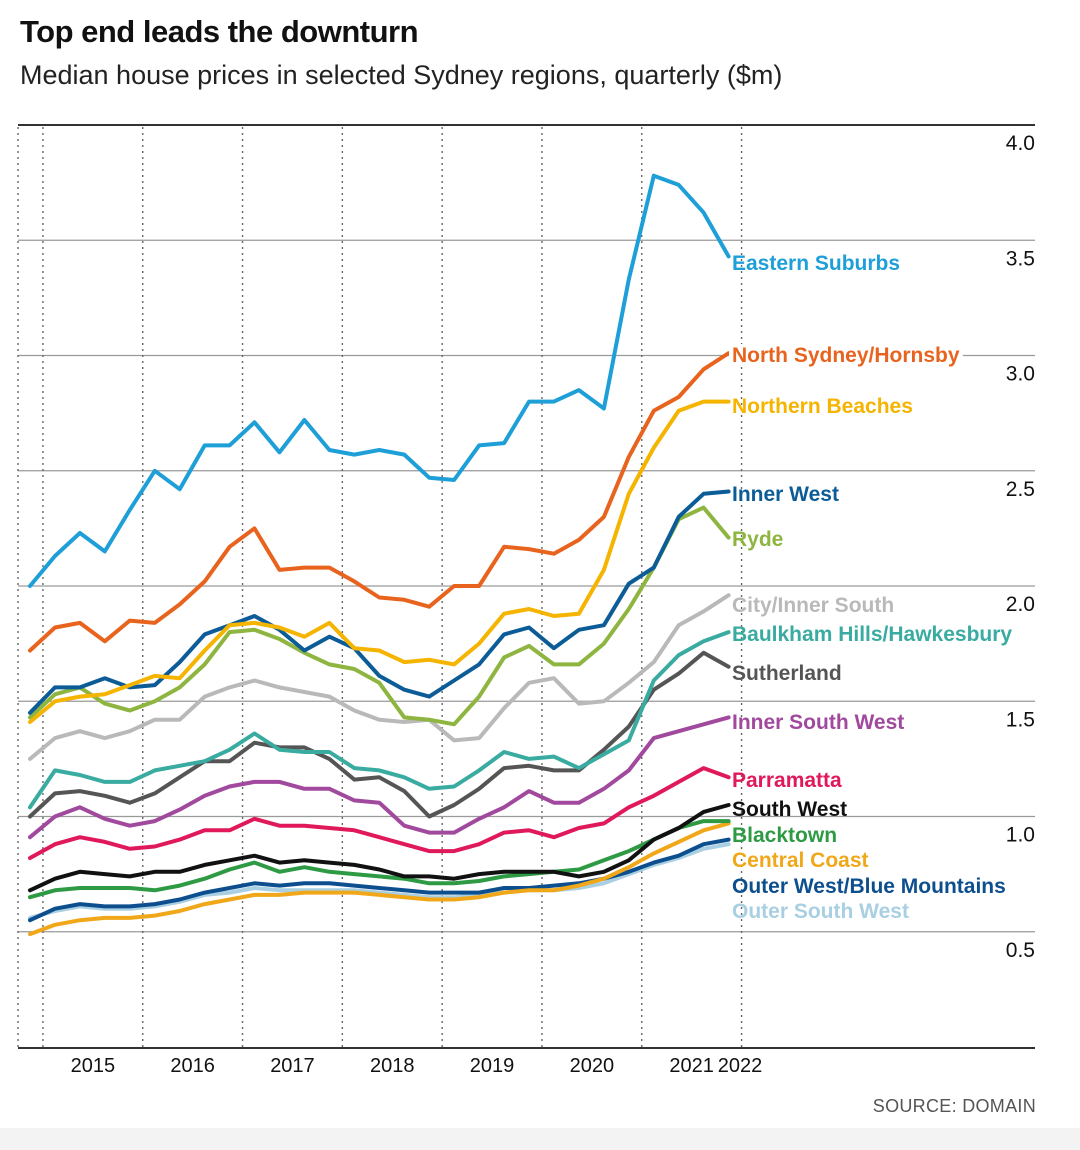  What do you see at coordinates (1020, 489) in the screenshot?
I see `y-tick-label: 2.5` at bounding box center [1020, 489].